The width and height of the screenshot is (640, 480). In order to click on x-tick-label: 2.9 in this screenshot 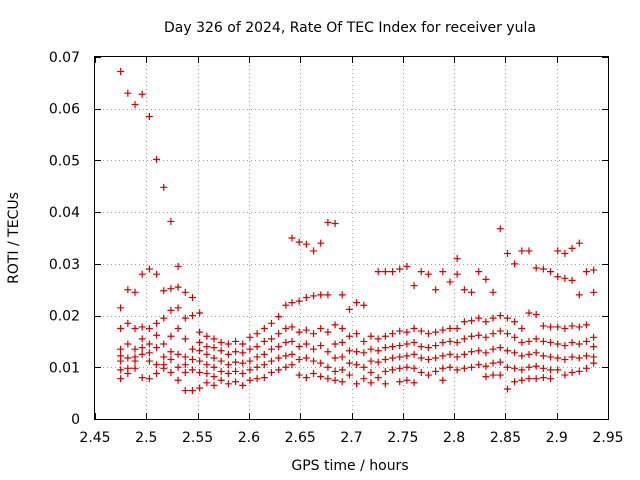, I will do `click(557, 438)`.